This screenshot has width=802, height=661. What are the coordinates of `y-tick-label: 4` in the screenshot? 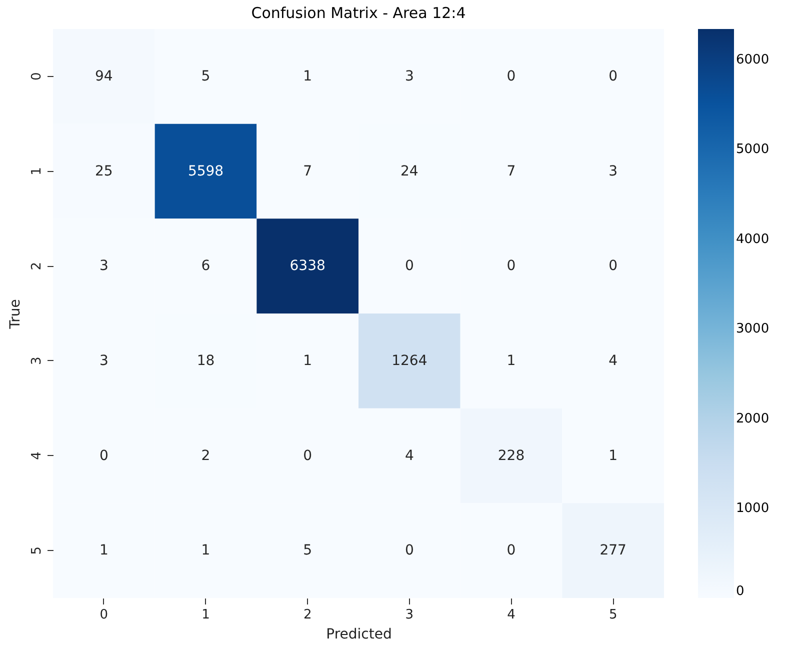 It's located at (37, 456).